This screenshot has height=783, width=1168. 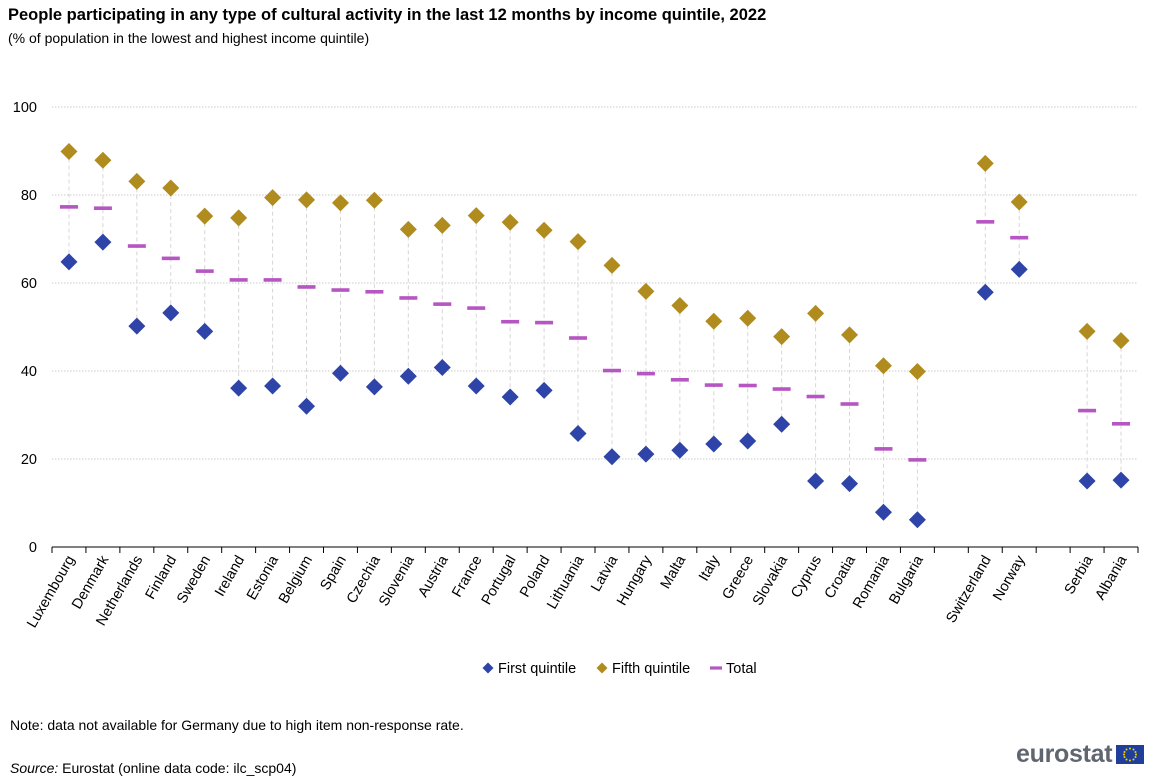 I want to click on y-tick-label: 40, so click(x=29, y=372).